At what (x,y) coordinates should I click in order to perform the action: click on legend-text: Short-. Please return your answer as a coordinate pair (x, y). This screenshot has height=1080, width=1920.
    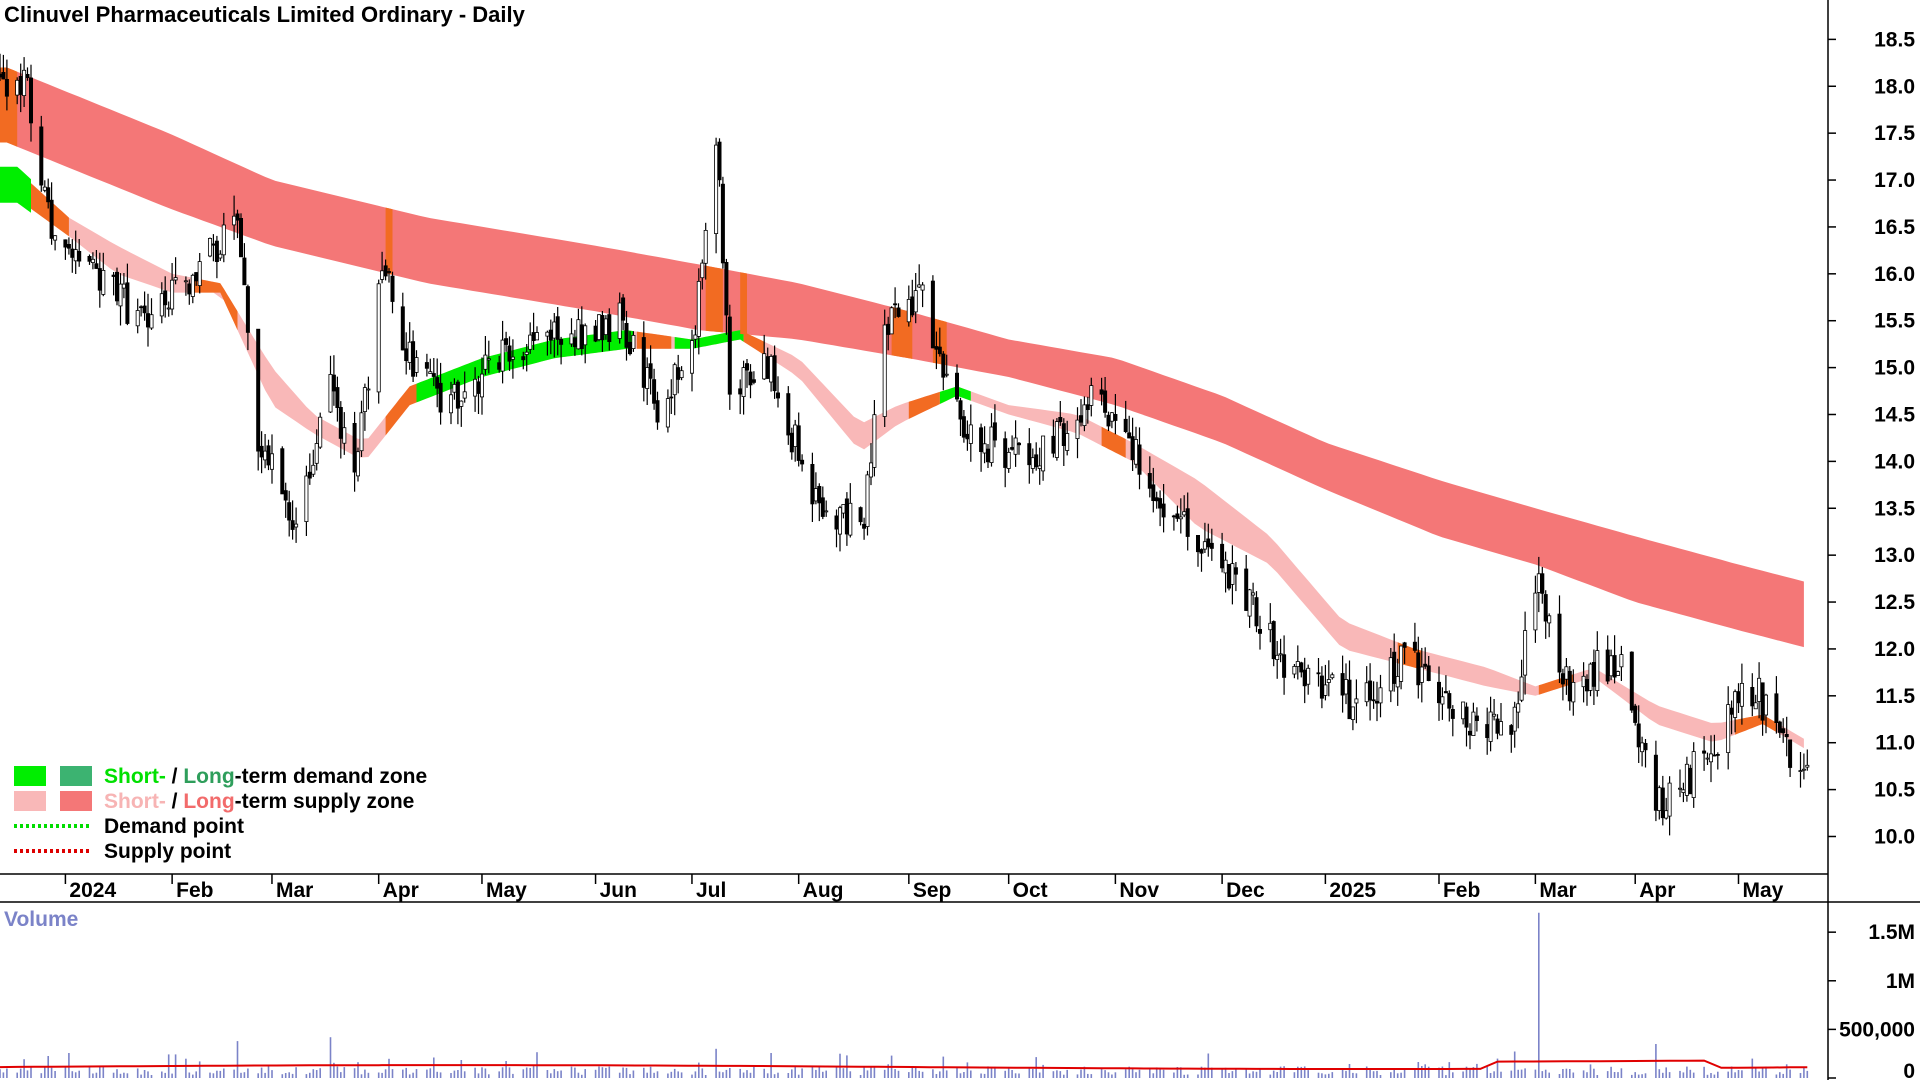
    Looking at the image, I should click on (135, 776).